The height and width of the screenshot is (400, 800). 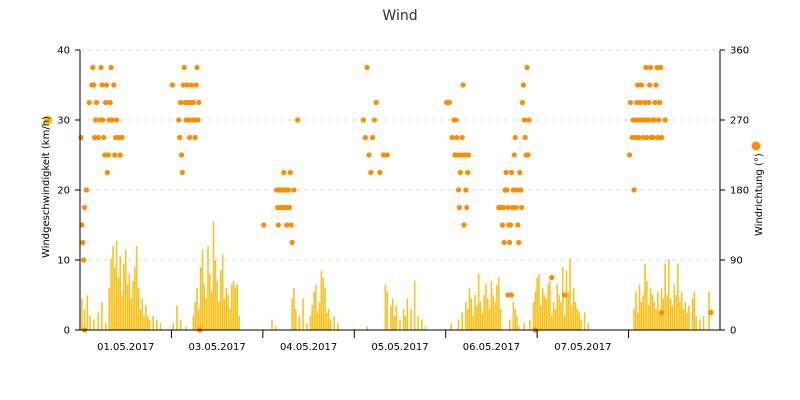 What do you see at coordinates (63, 121) in the screenshot?
I see `left-tick-label: 30` at bounding box center [63, 121].